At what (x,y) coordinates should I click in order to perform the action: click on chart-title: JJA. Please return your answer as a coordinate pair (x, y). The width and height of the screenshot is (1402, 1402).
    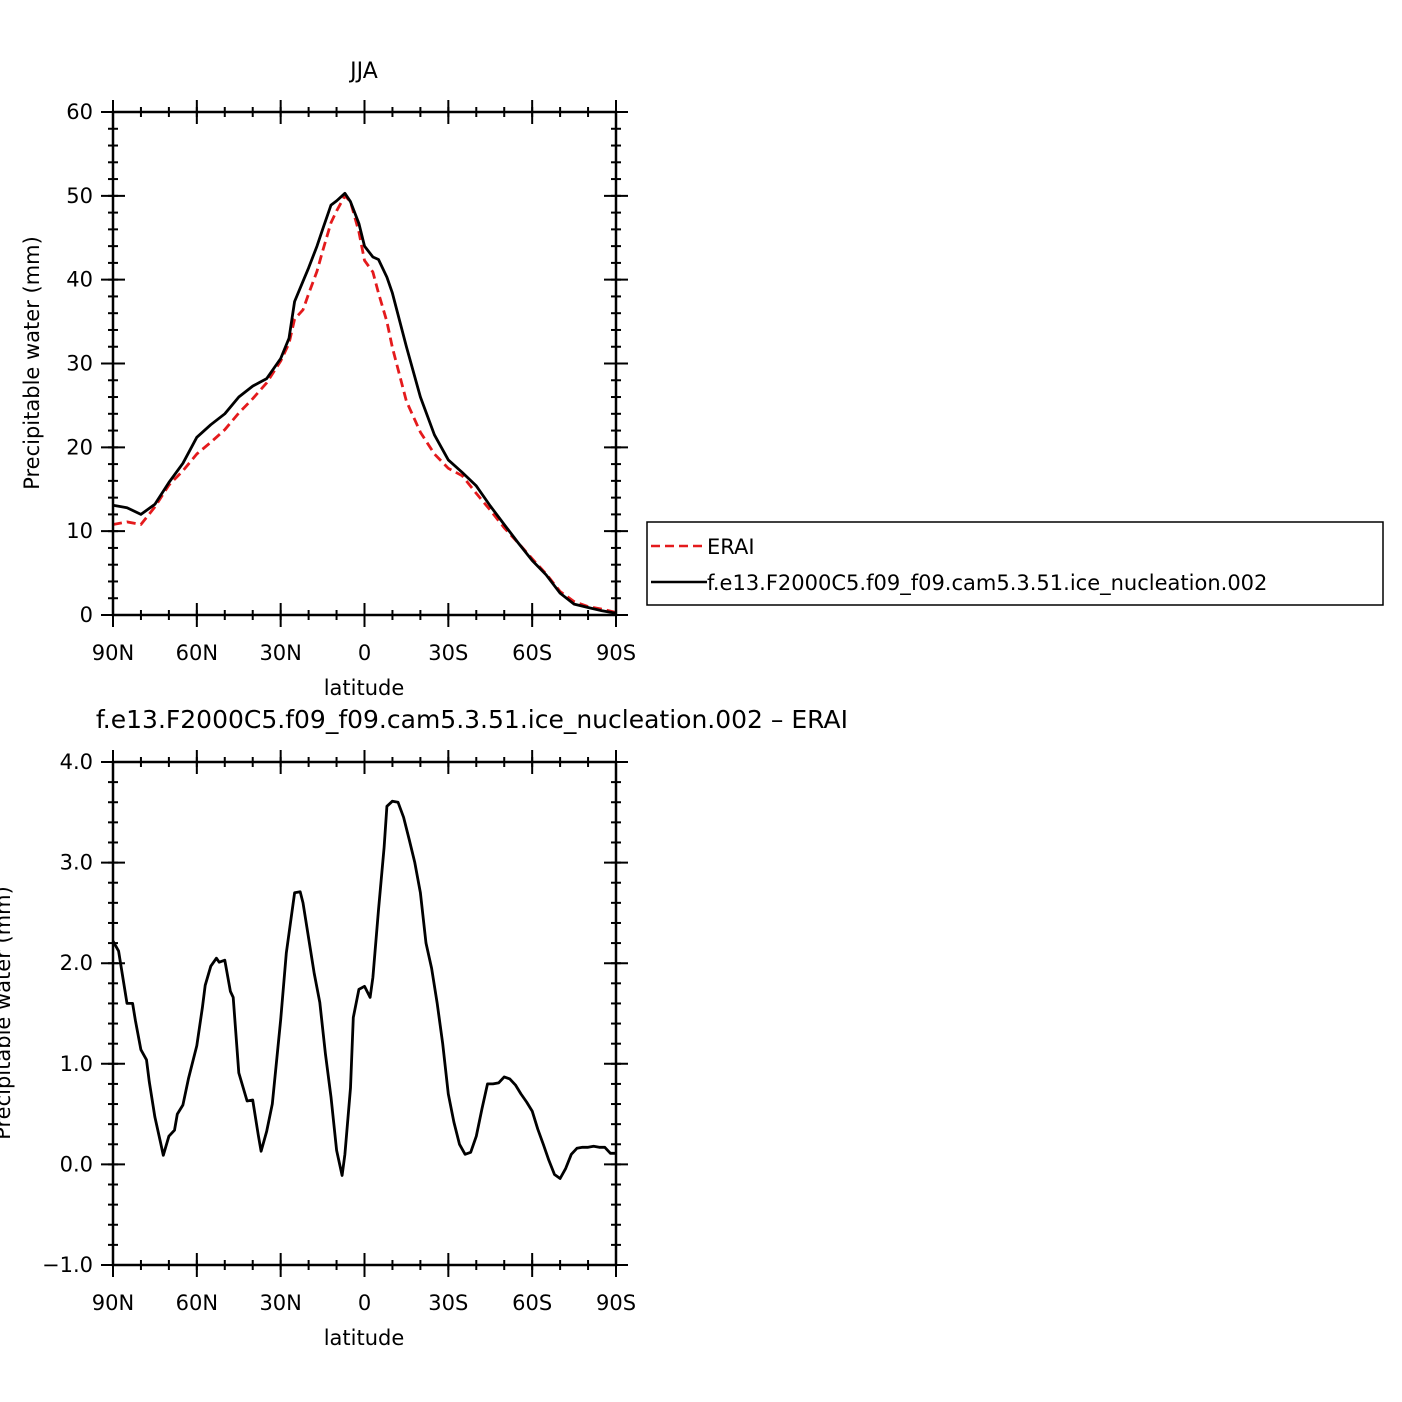
    Looking at the image, I should click on (363, 71).